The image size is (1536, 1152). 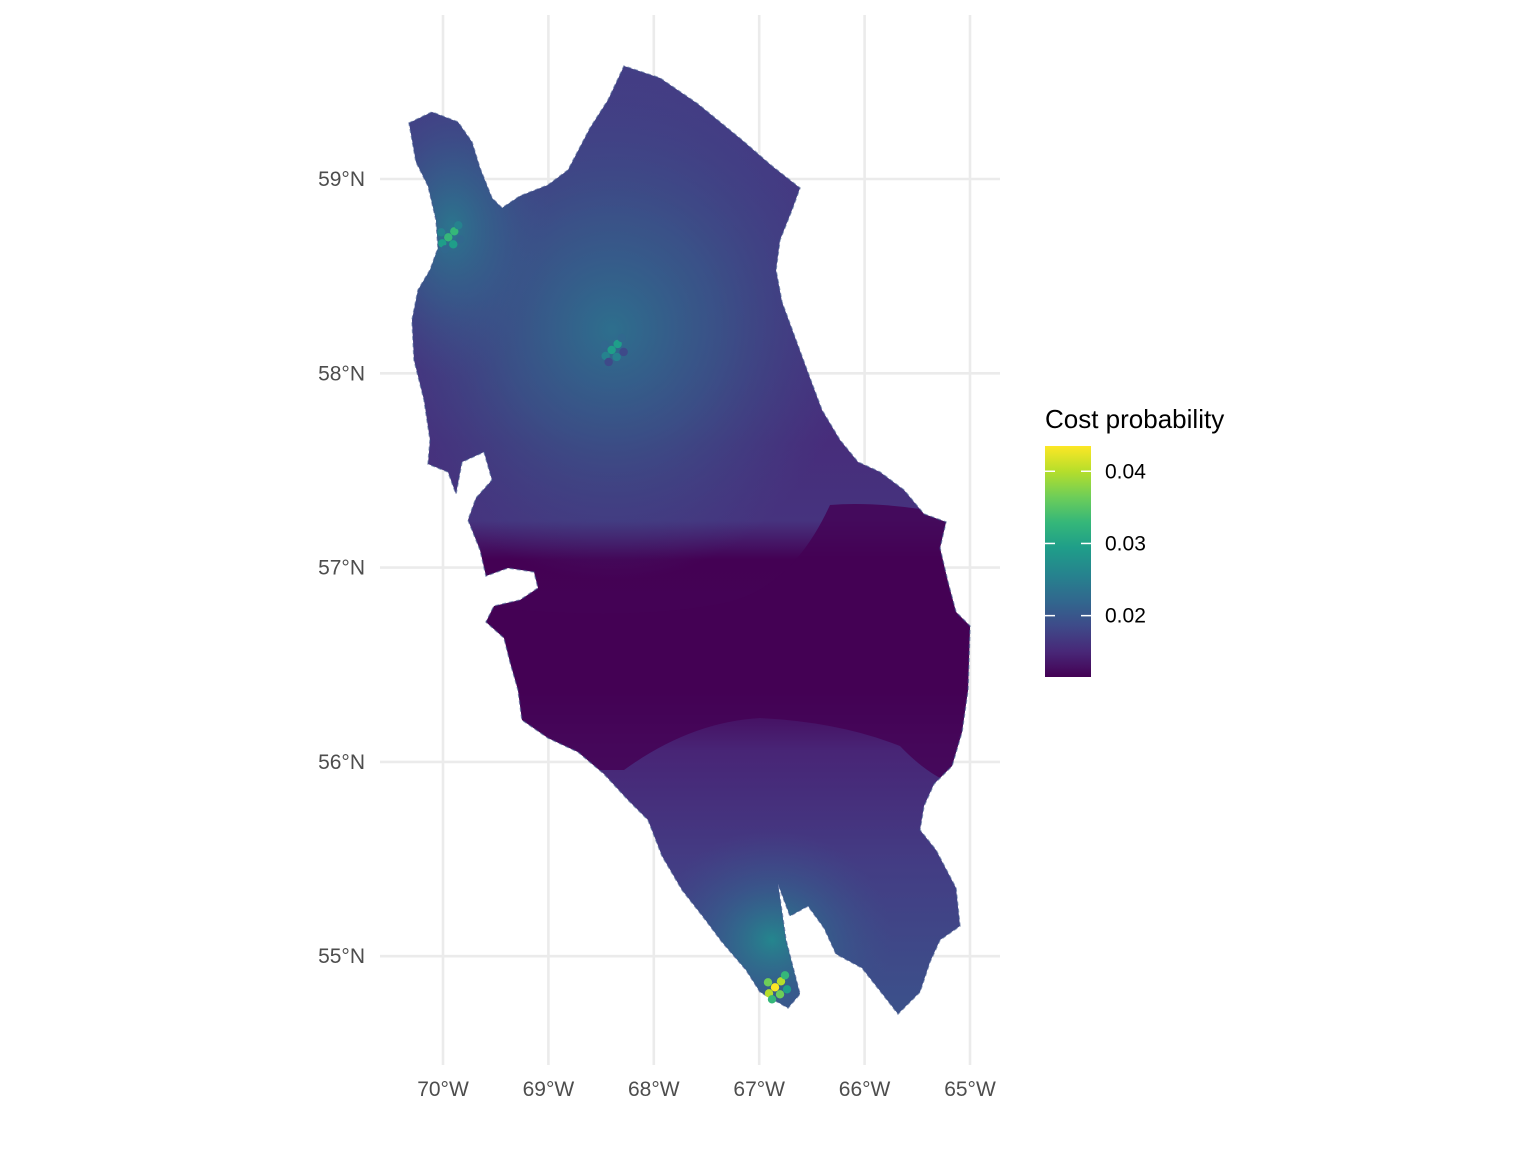 I want to click on longitude-tick-label: 65°W, so click(x=970, y=1089).